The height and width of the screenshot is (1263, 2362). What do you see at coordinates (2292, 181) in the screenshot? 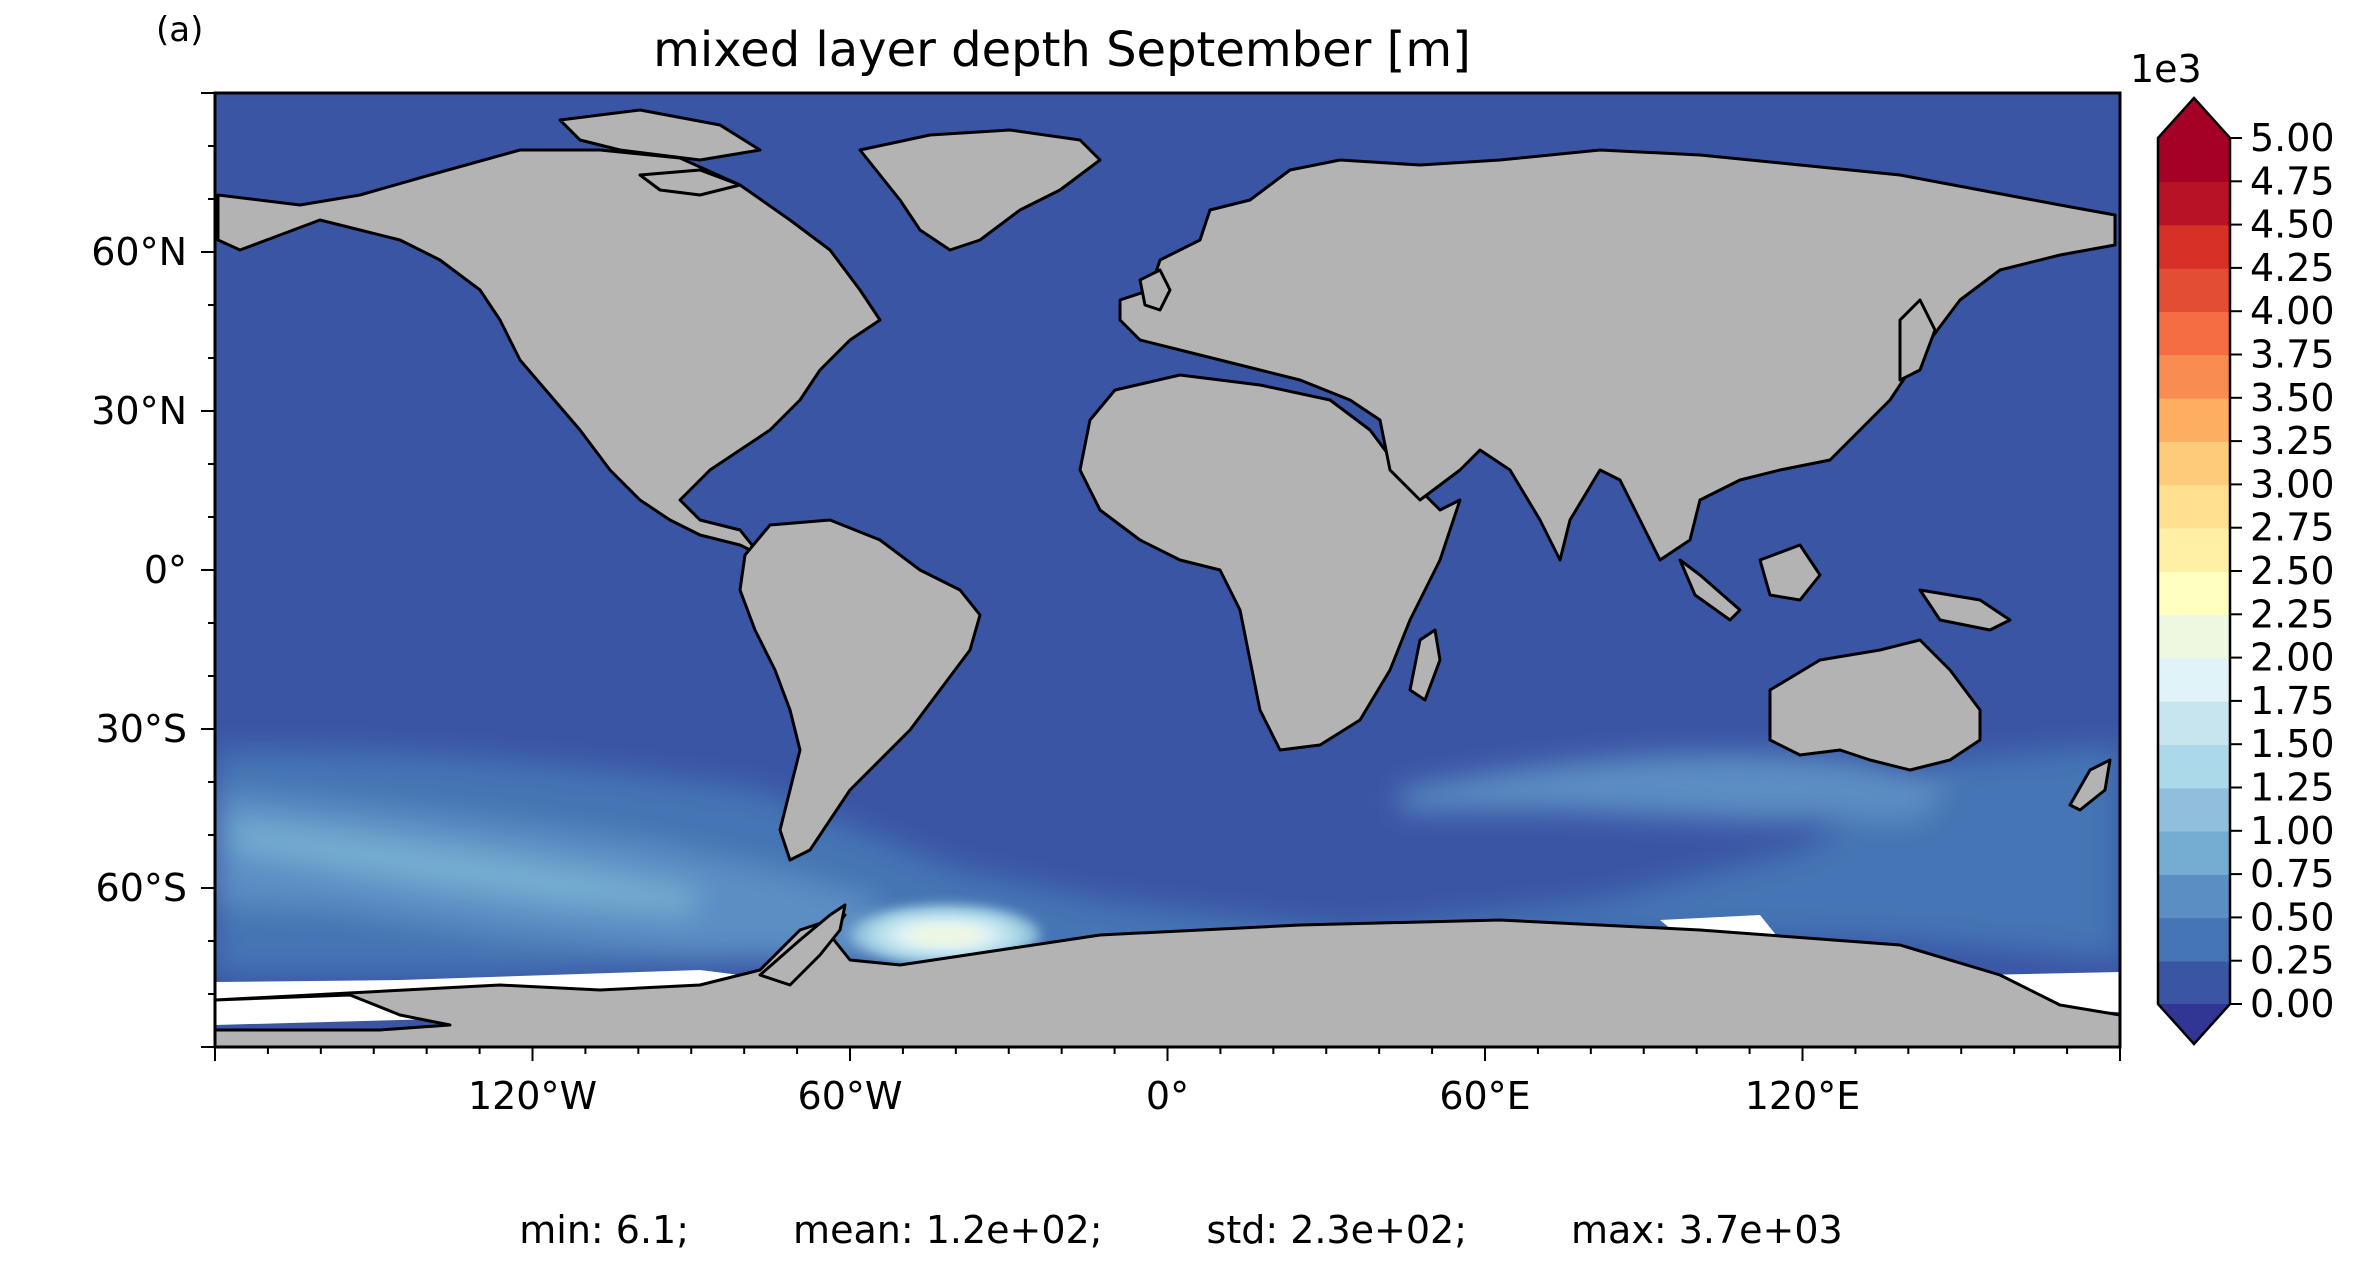
I see `colorbar-tick-label: 4.75` at bounding box center [2292, 181].